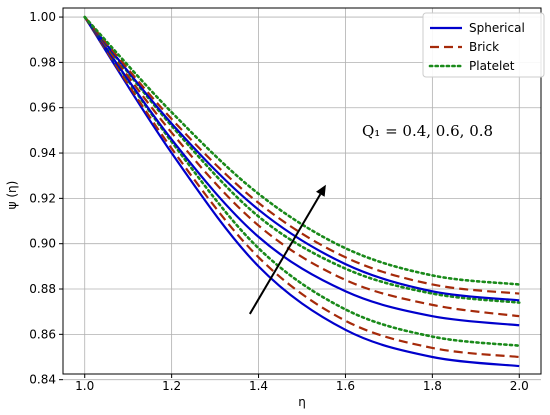 The height and width of the screenshot is (415, 550). What do you see at coordinates (42, 108) in the screenshot?
I see `y-tick-label: 0.96` at bounding box center [42, 108].